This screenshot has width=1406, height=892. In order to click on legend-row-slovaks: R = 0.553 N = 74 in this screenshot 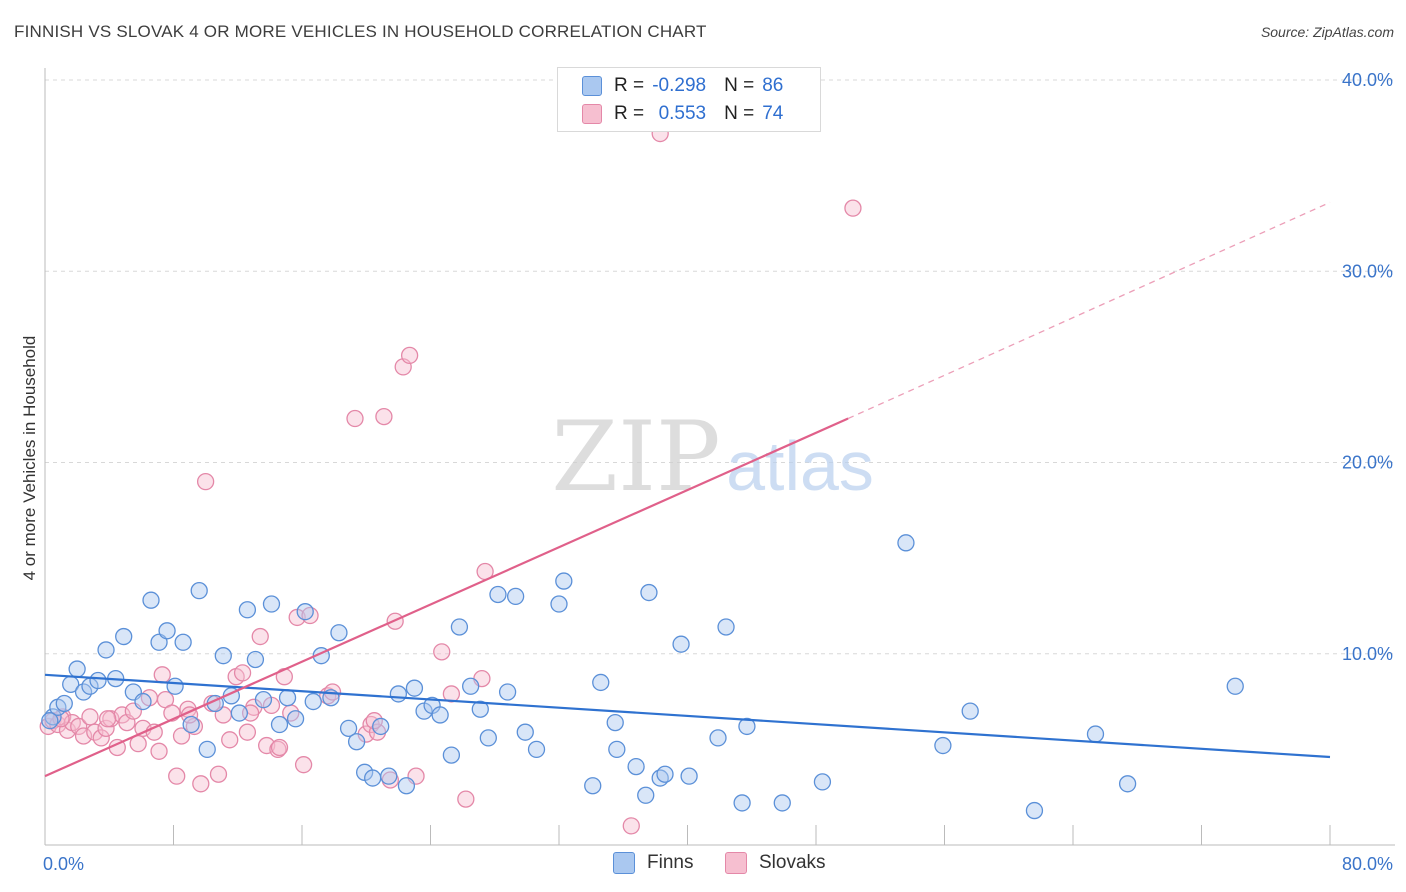, I will do `click(682, 114)`.